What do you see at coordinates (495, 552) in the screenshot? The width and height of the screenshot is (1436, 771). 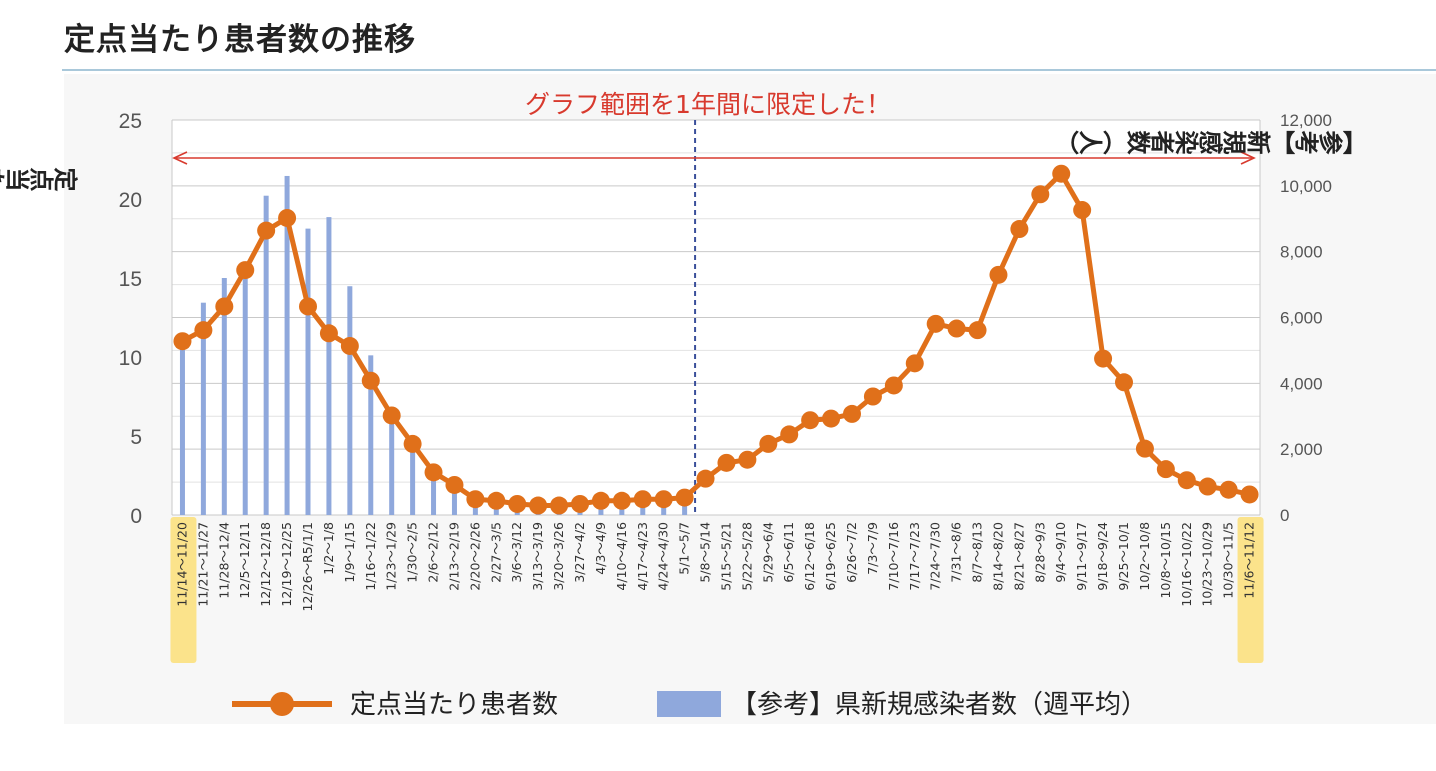 I see `x-tick-label: 2/27〜3/5` at bounding box center [495, 552].